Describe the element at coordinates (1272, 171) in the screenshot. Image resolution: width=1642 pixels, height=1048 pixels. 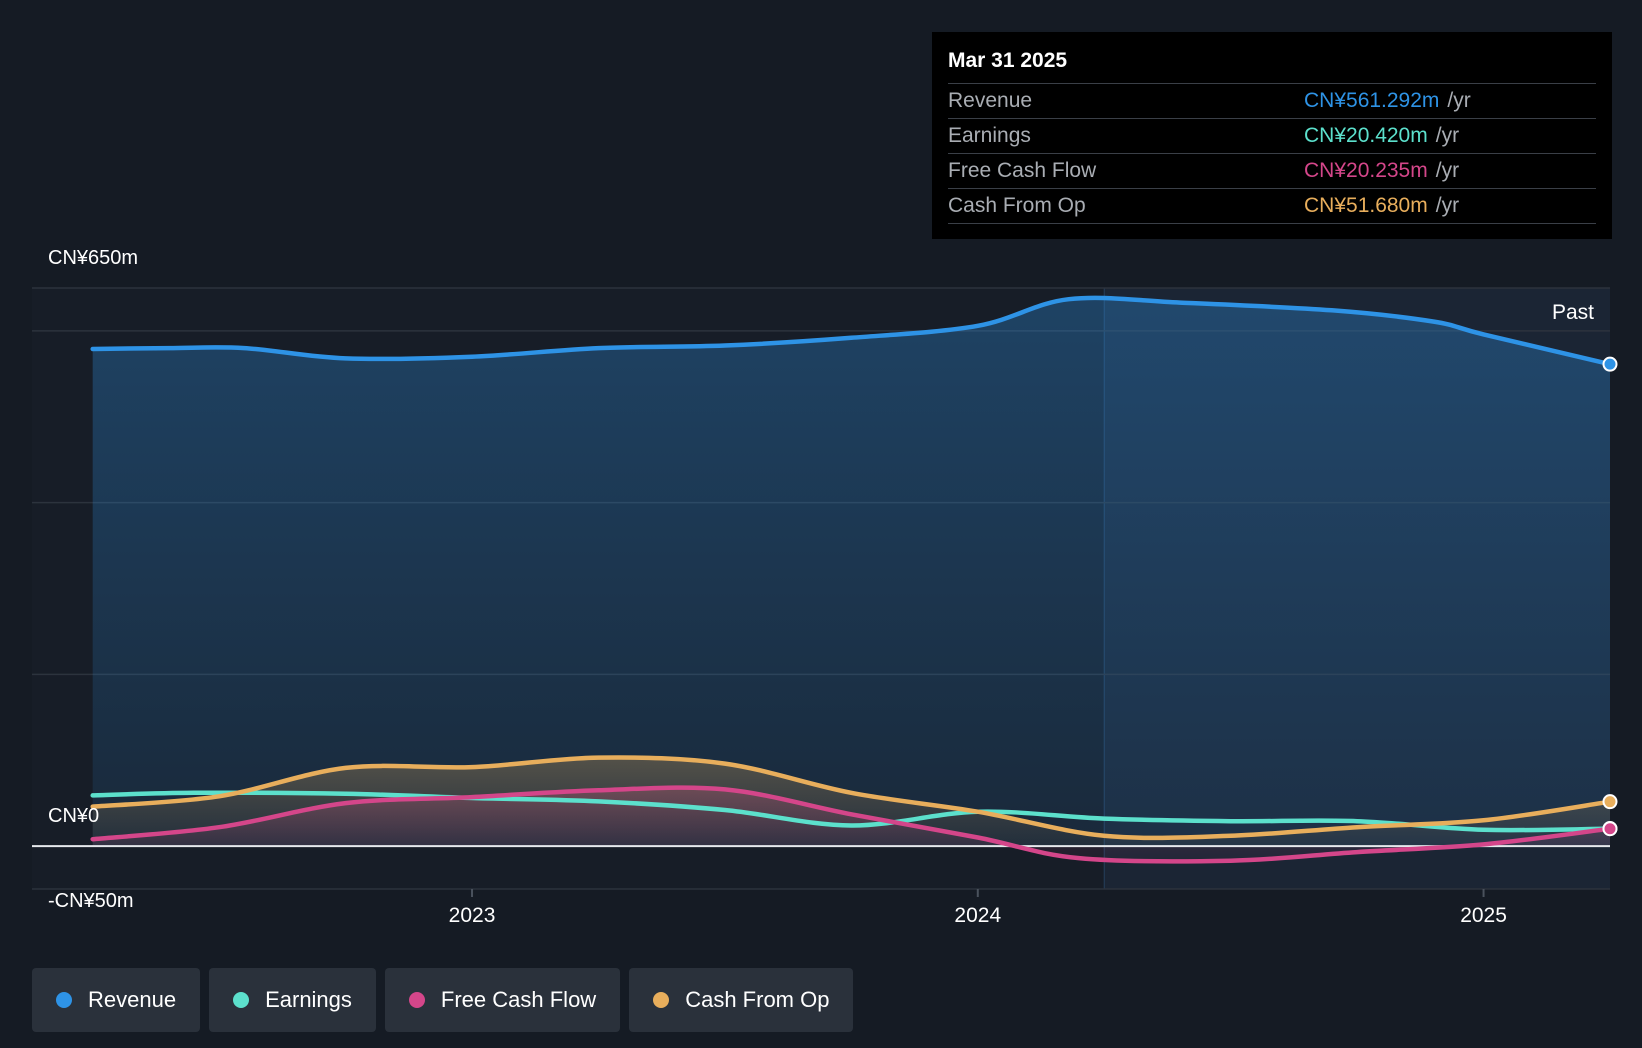
I see `tooltip-row-free-cash-flow: Free Cash Flow CN¥20.235m /yr` at that location.